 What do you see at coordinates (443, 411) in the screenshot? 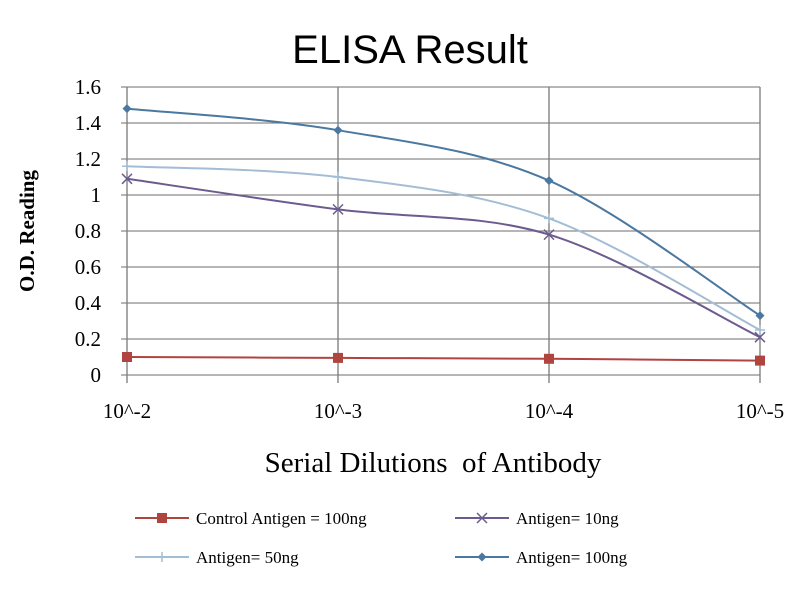
I see `x-tick-labels: 10^-2 10^-3 10^-4 10^-5` at bounding box center [443, 411].